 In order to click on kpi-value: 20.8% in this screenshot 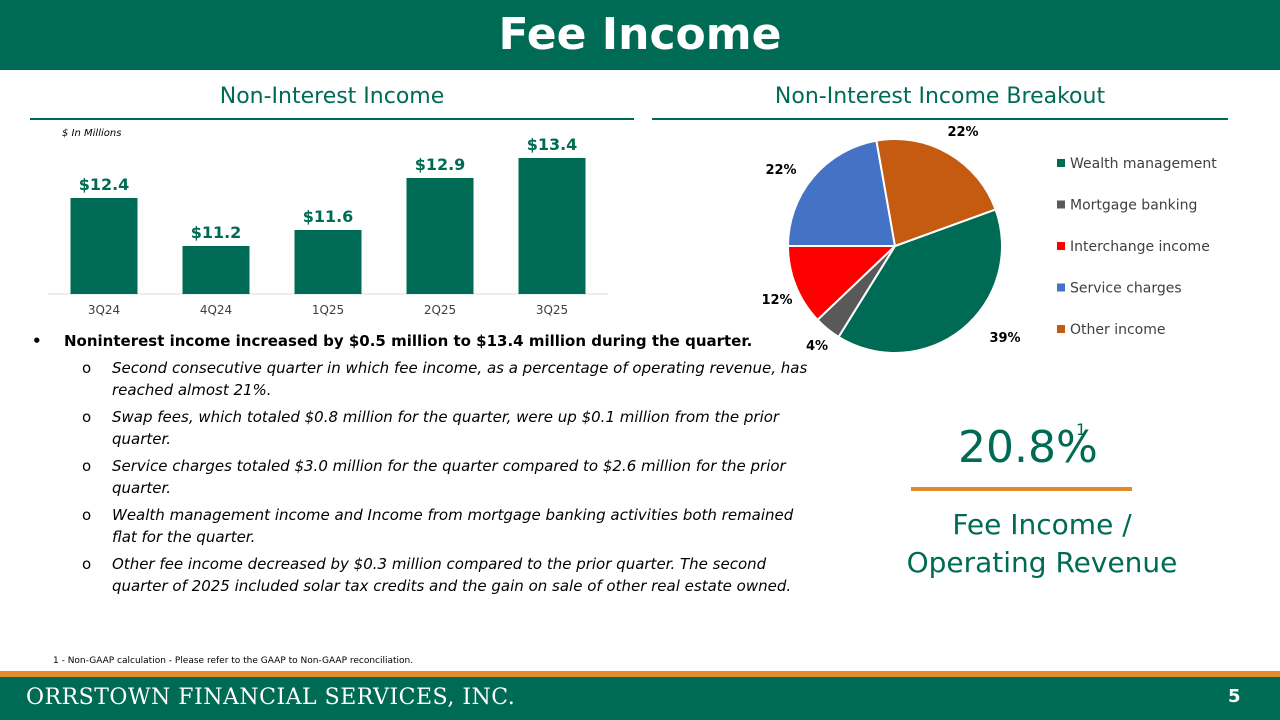, I will do `click(1028, 447)`.